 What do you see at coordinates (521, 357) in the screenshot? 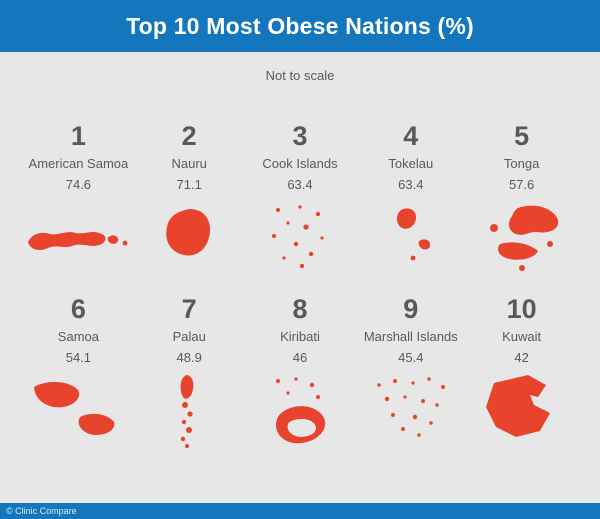
I see `nation-value: 42` at bounding box center [521, 357].